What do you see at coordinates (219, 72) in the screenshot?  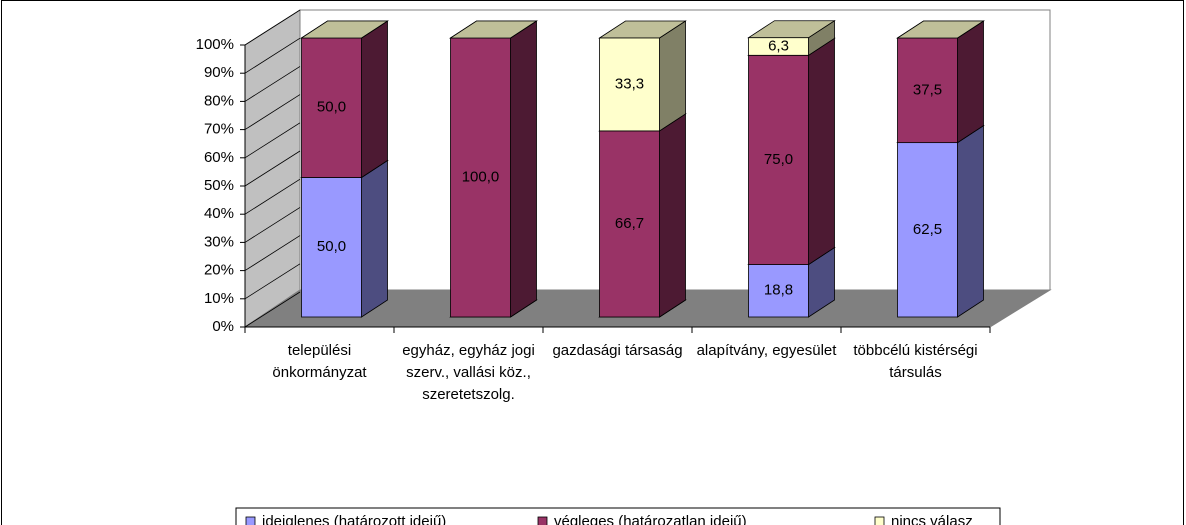 I see `y-tick-label: 90%` at bounding box center [219, 72].